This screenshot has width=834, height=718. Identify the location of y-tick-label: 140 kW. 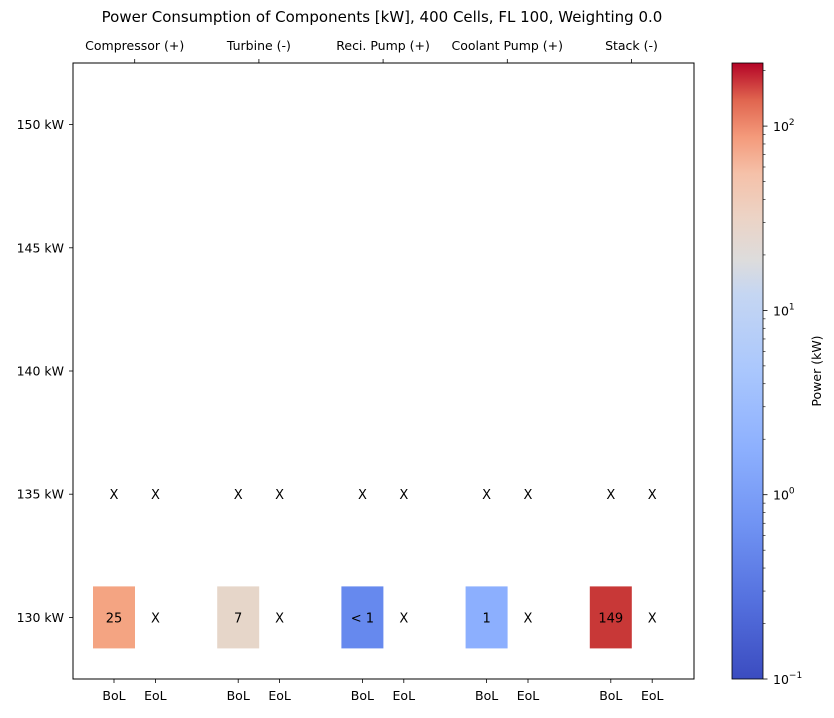
(40, 371).